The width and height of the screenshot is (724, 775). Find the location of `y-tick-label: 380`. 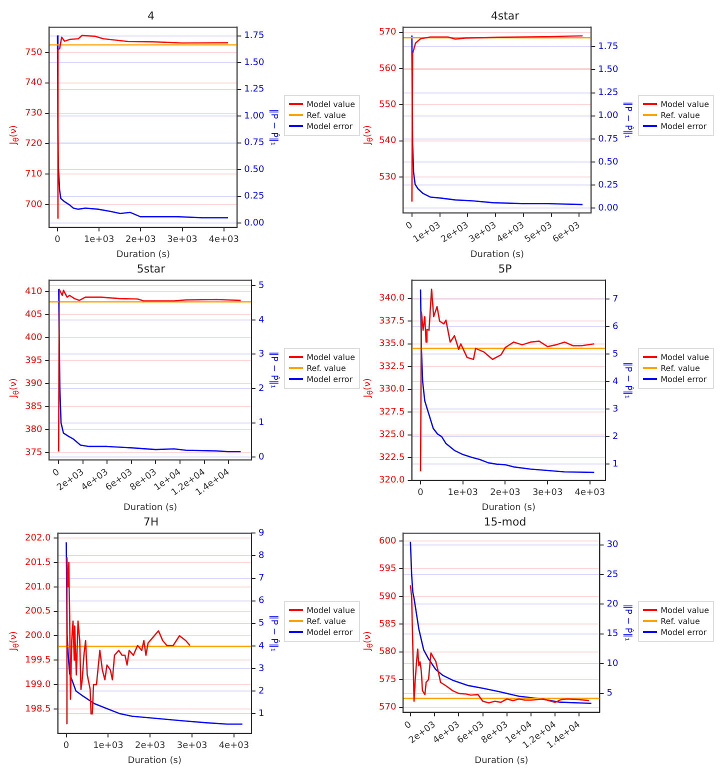

y-tick-label: 380 is located at coordinates (33, 429).